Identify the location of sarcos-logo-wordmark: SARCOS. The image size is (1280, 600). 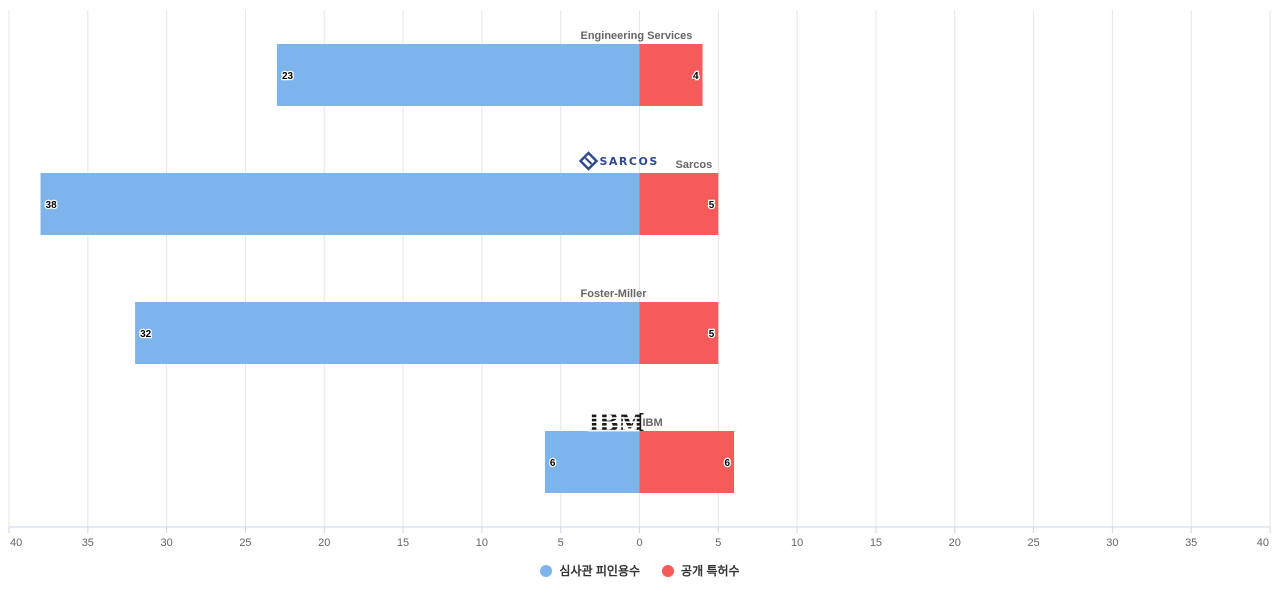
(629, 161).